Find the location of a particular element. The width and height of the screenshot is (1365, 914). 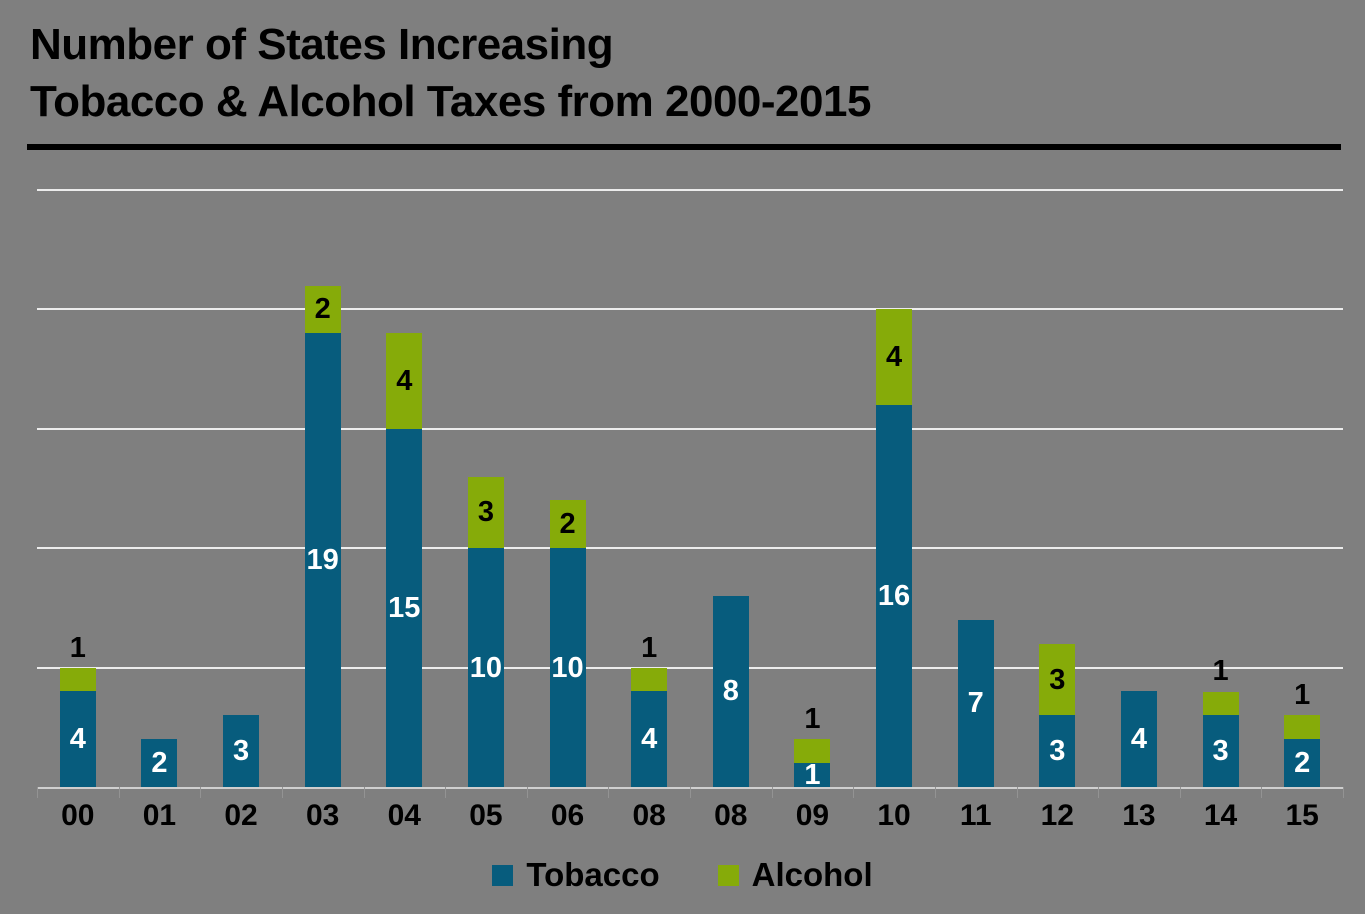

bar-column-03-3: 19 2 is located at coordinates (323, 473).